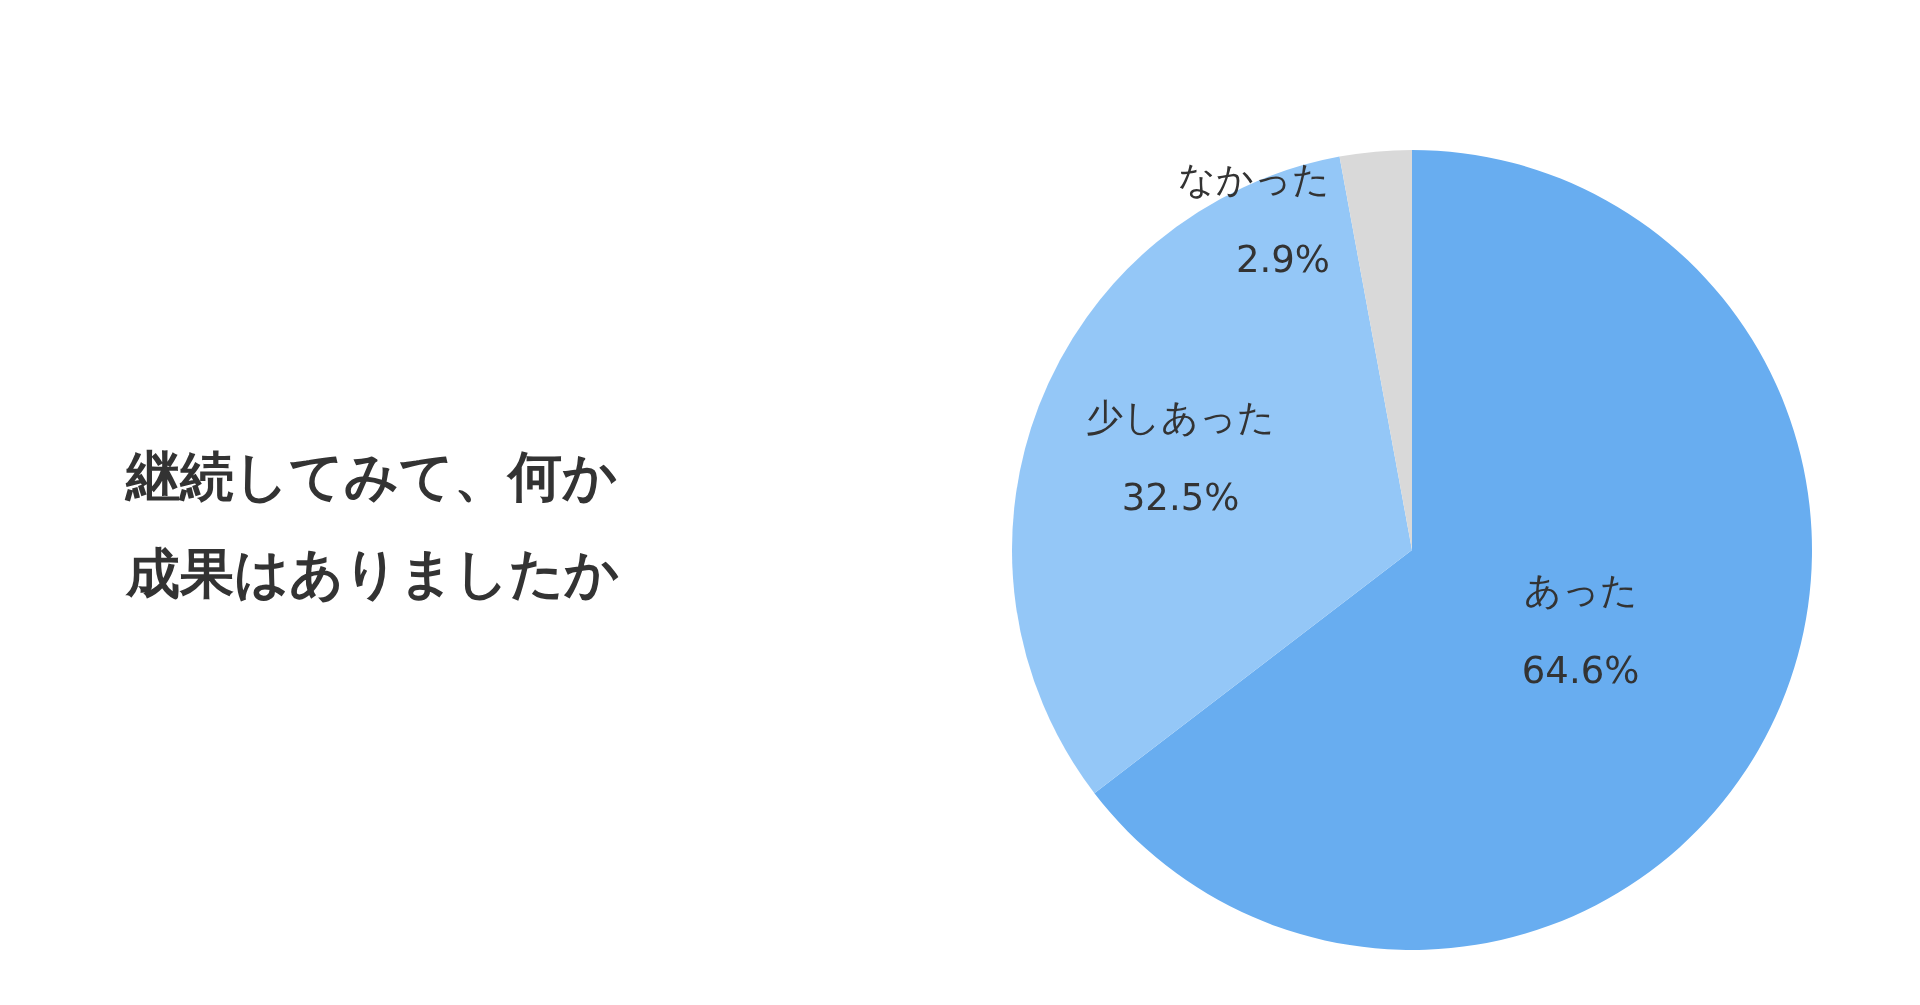 This screenshot has height=1005, width=1920. Describe the element at coordinates (373, 525) in the screenshot. I see `text: 継続してみて、何か成果はありましたか` at that location.